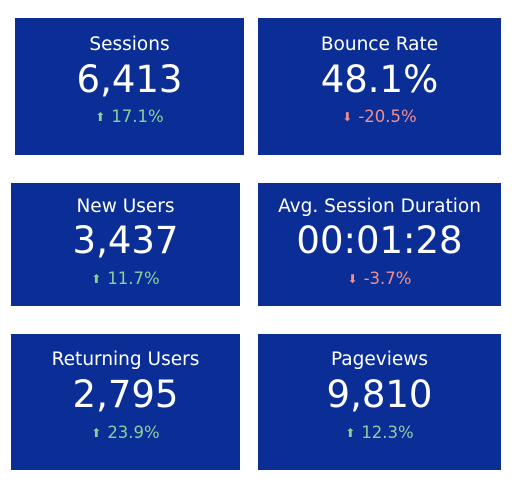 The height and width of the screenshot is (483, 512). I want to click on card-change: ⬆ 17.1%, so click(129, 117).